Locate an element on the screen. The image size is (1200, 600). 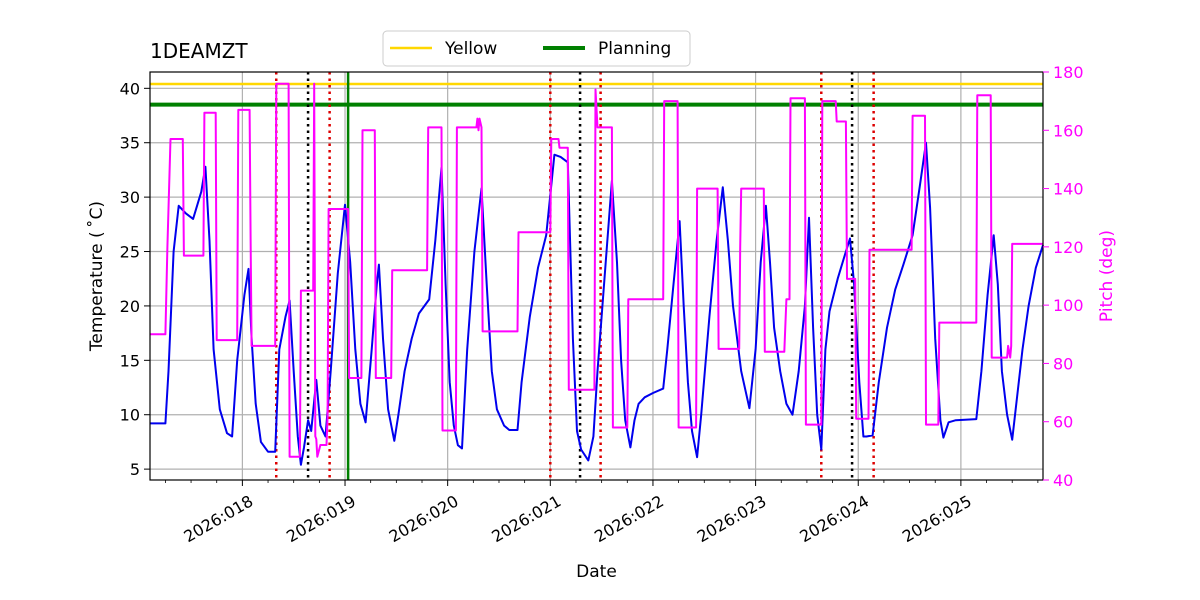
legend: Yellow Planning is located at coordinates (536, 48).